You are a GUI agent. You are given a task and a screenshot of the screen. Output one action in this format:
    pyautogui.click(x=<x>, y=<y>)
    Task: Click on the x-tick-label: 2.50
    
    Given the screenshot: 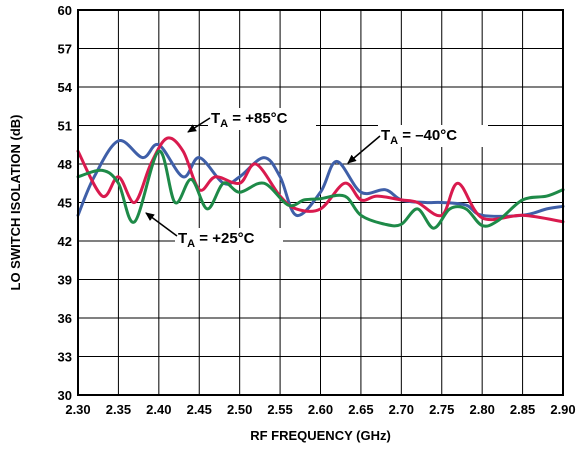 What is the action you would take?
    pyautogui.click(x=239, y=409)
    